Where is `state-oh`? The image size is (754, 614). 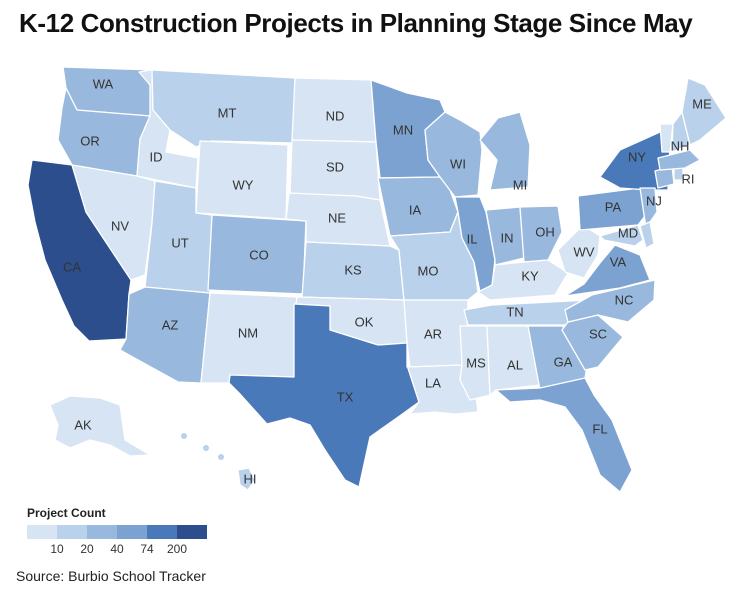
state-oh is located at coordinates (541, 234).